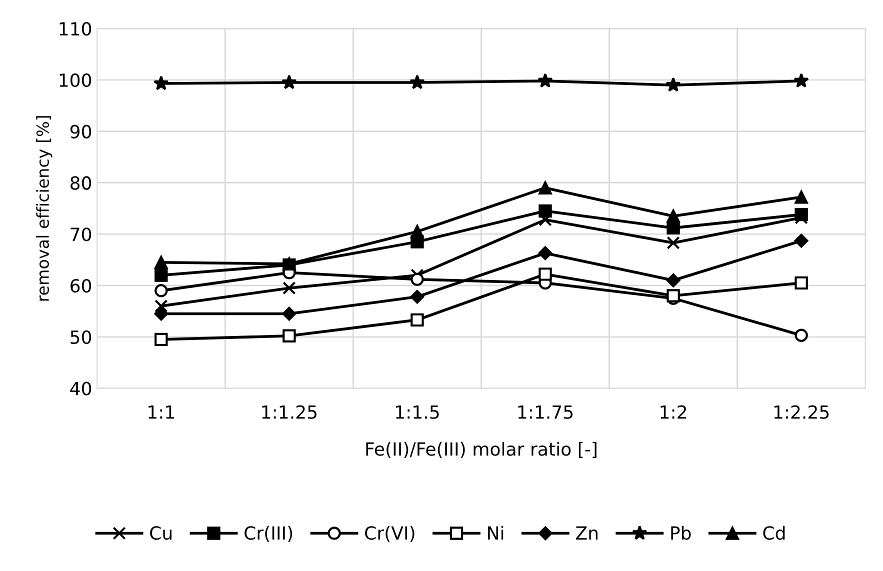  What do you see at coordinates (496, 533) in the screenshot?
I see `legend-label: Ni` at bounding box center [496, 533].